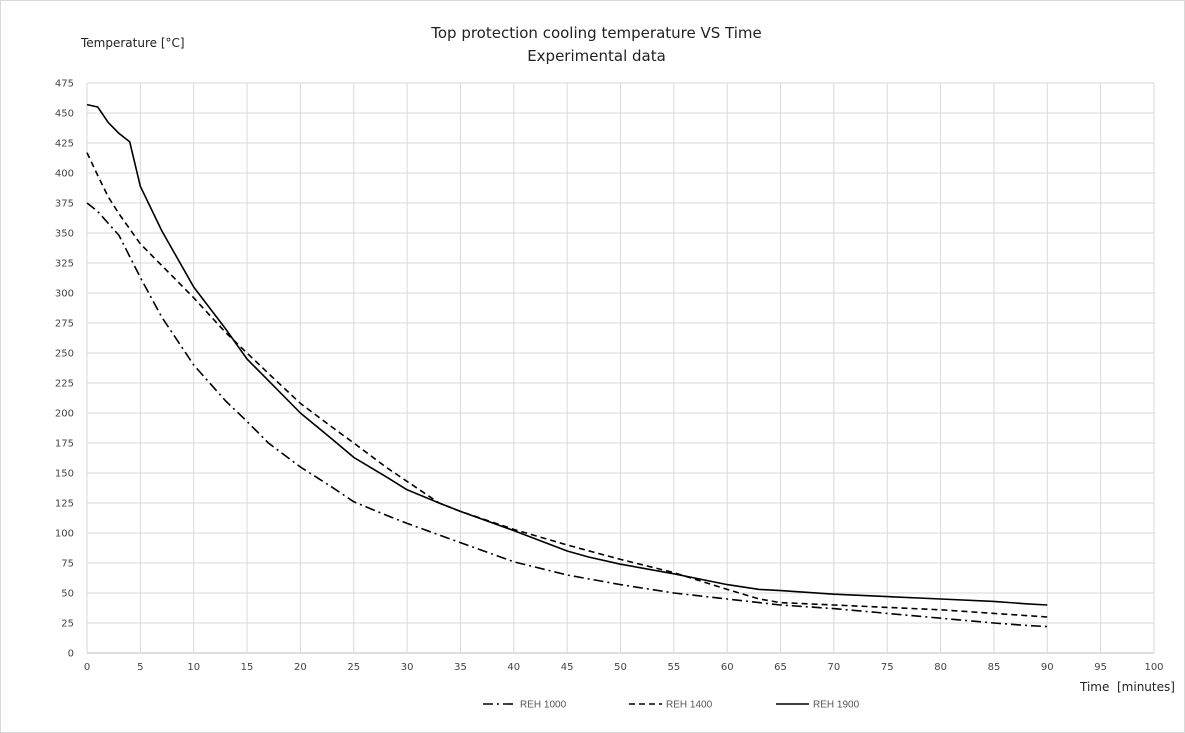  Describe the element at coordinates (247, 667) in the screenshot. I see `x-tick-label: 15` at that location.